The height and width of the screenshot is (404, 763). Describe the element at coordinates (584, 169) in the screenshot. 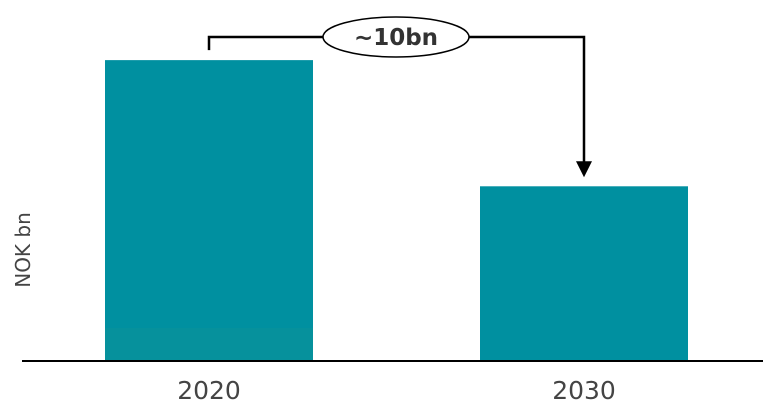

I see `difference-arrowhead` at that location.